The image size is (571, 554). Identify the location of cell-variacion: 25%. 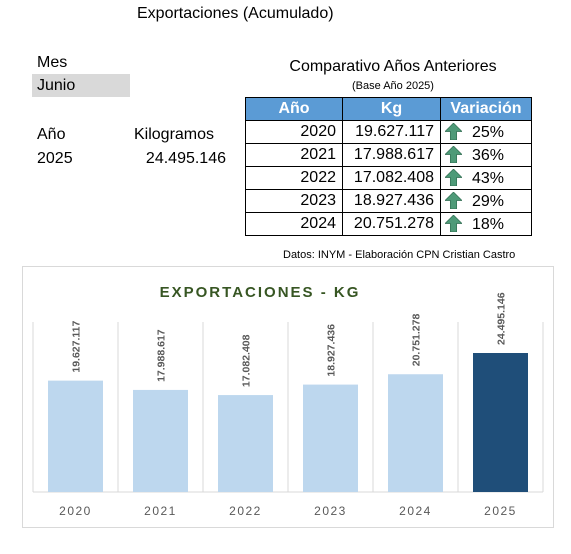
(486, 132).